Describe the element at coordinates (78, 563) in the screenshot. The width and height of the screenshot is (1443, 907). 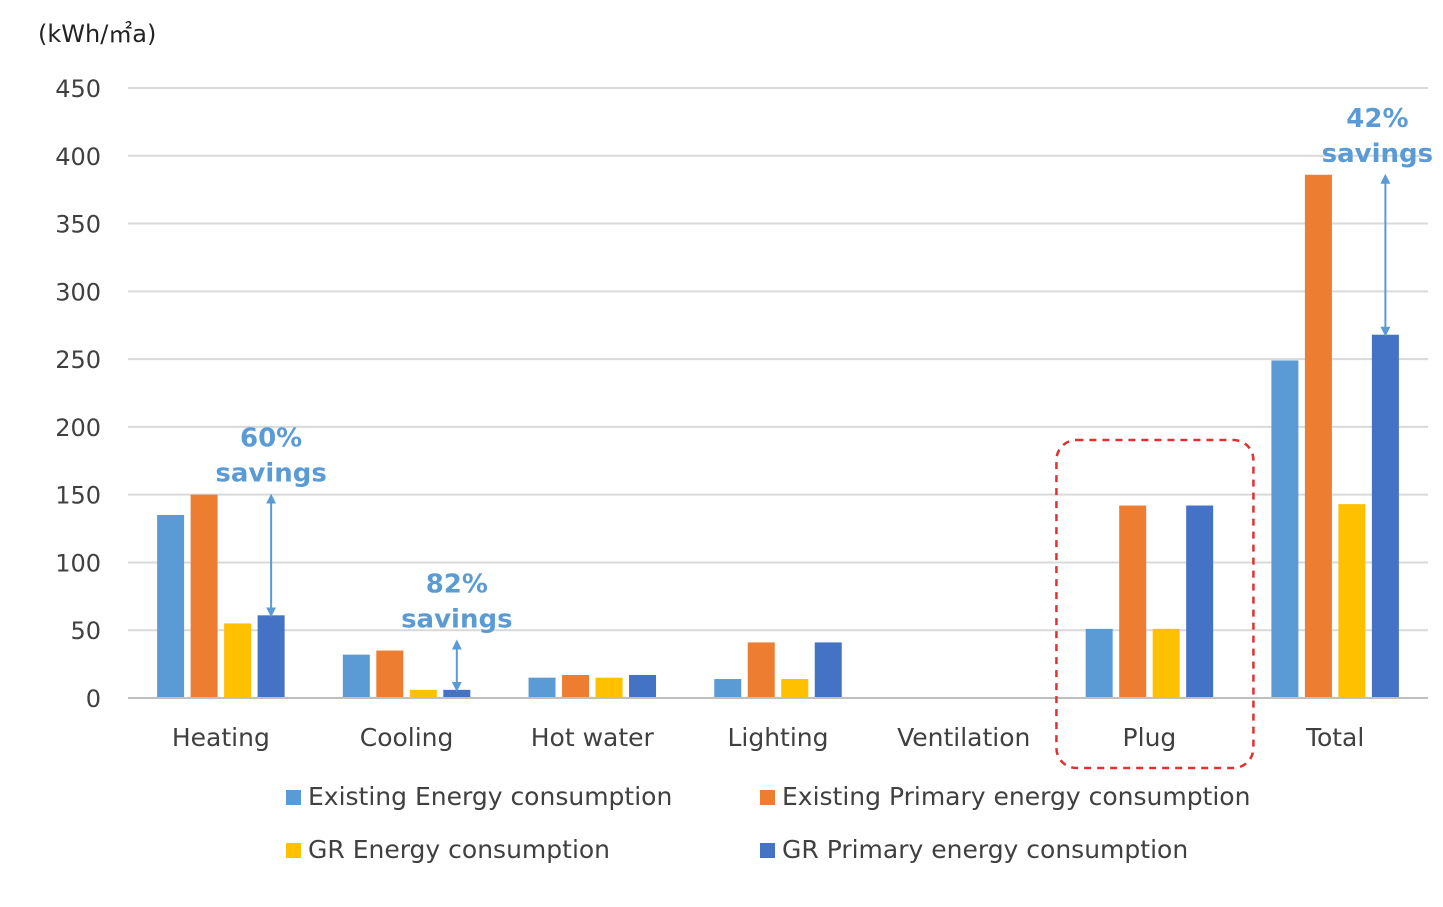
I see `y-tick-label: 100` at that location.